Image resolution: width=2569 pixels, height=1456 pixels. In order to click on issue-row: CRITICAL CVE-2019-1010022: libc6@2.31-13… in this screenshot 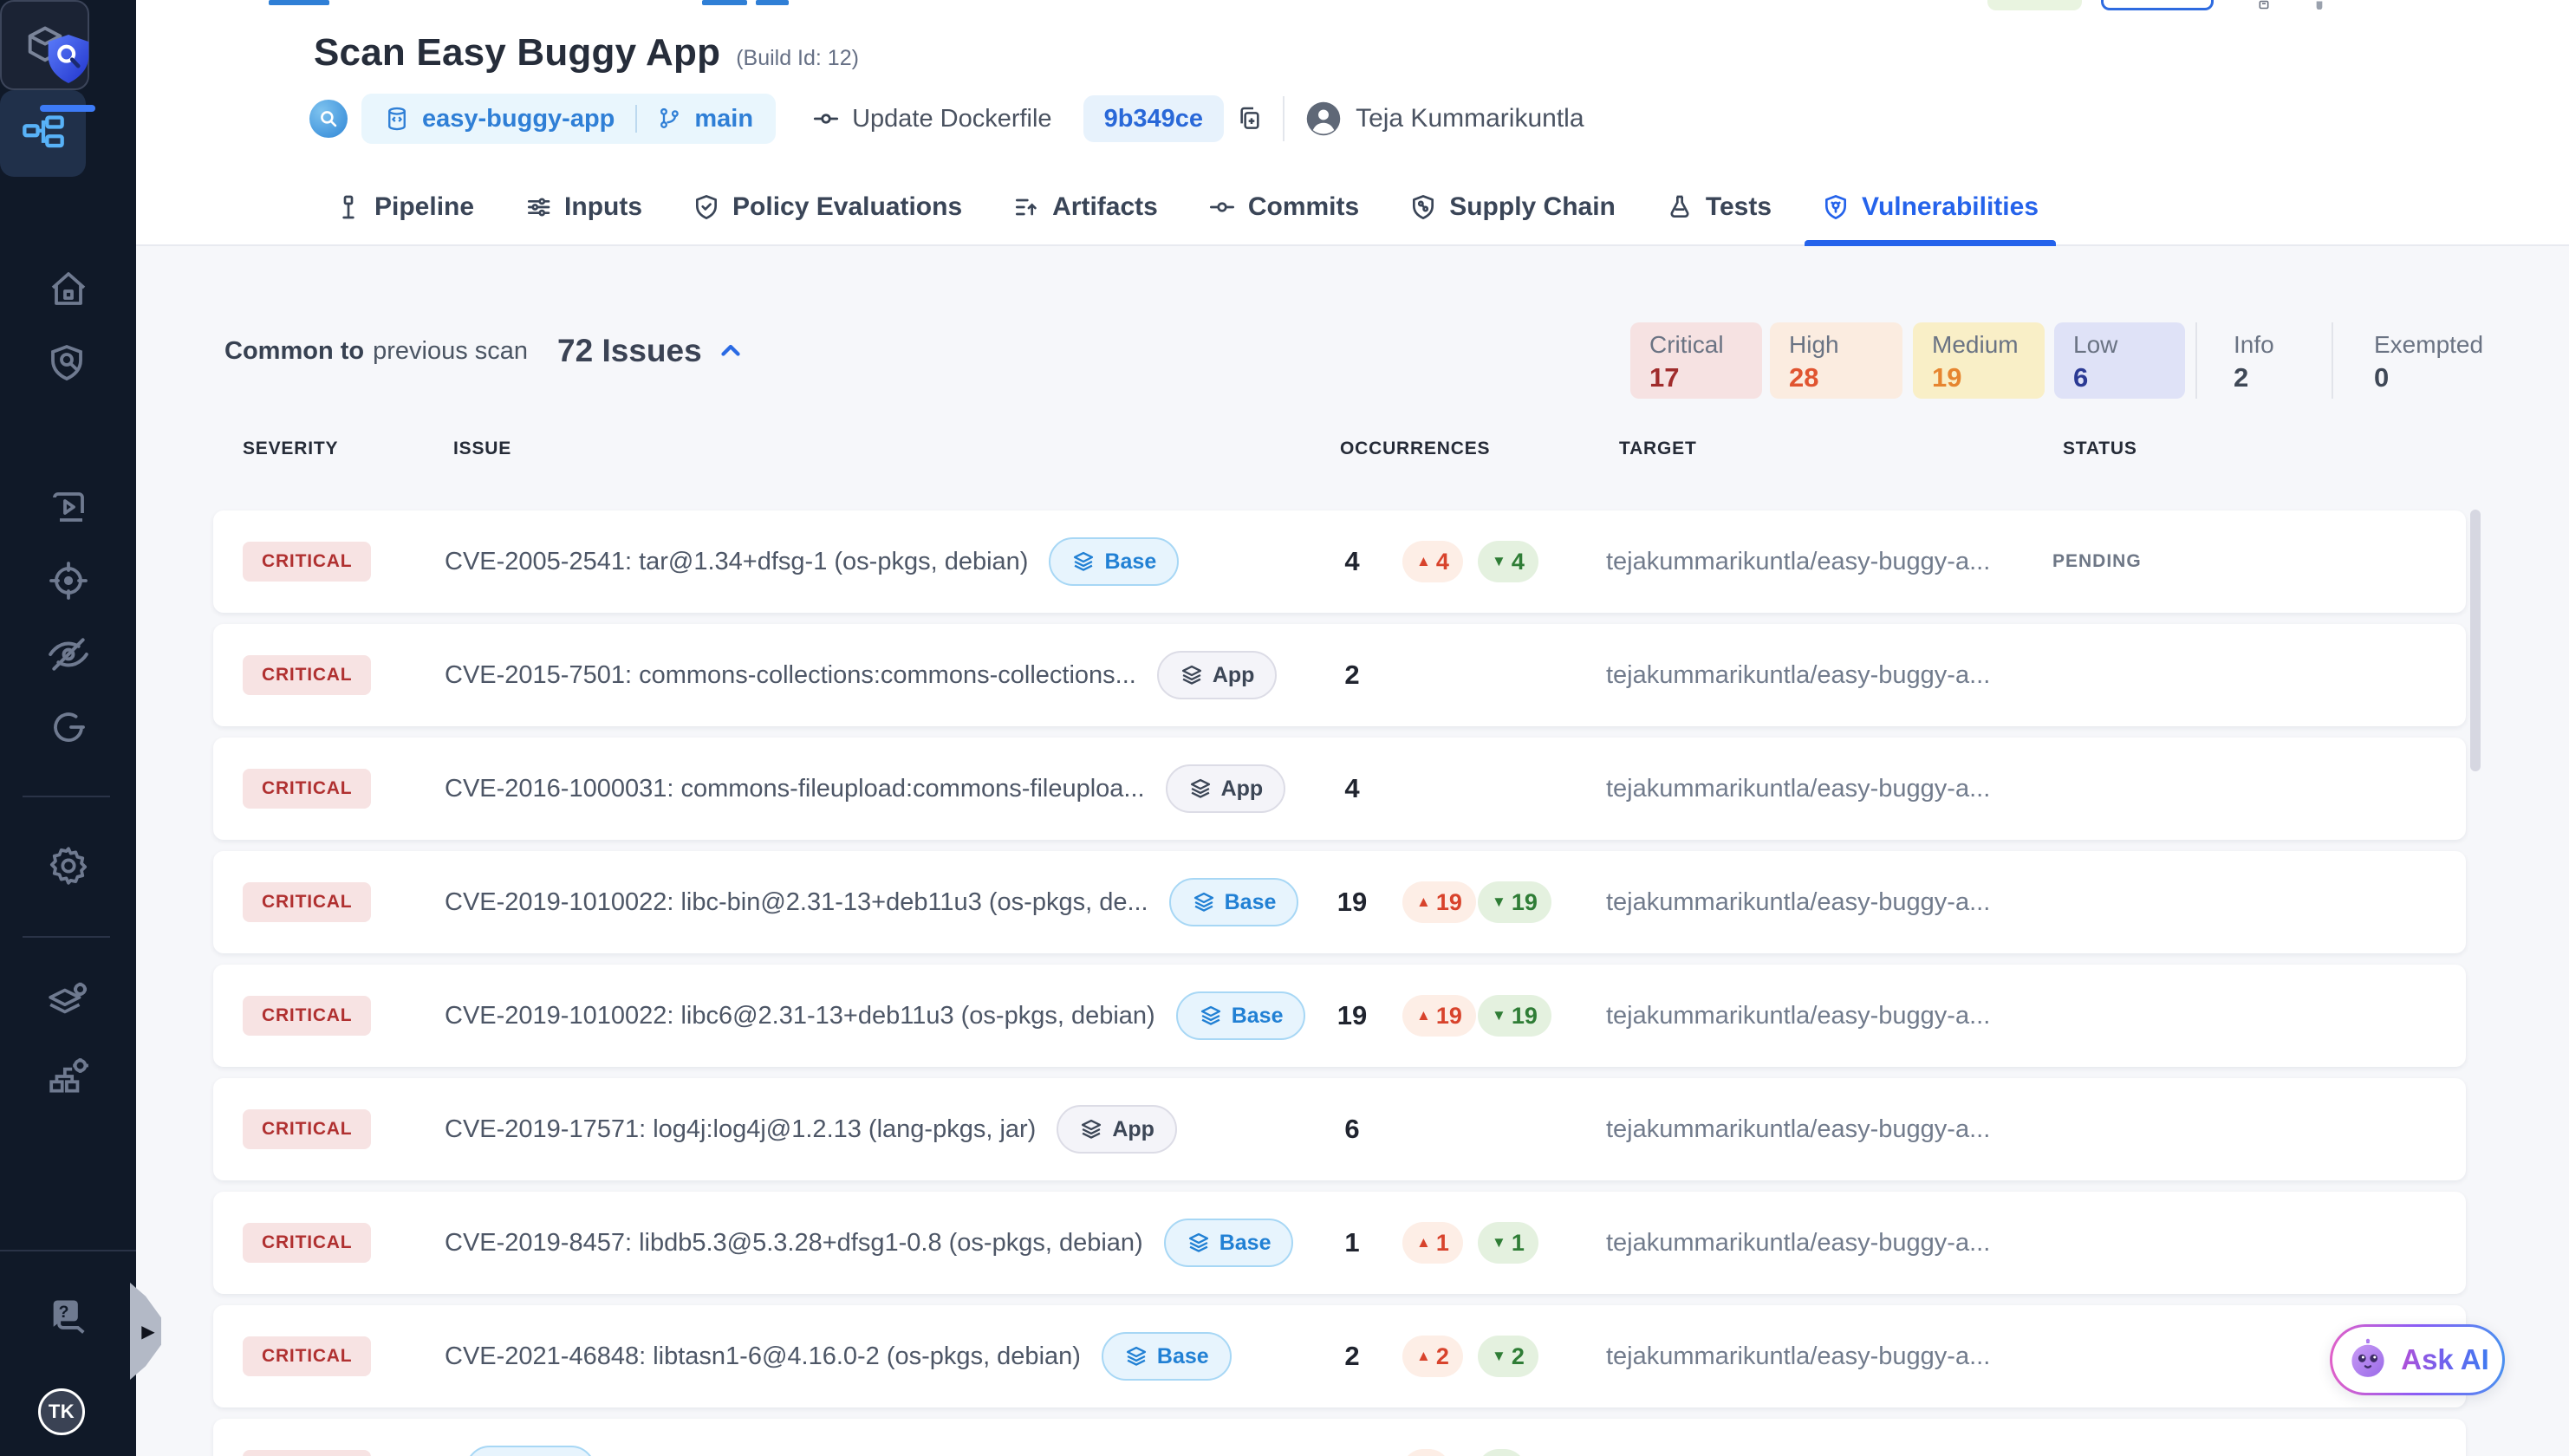, I will do `click(1340, 1016)`.